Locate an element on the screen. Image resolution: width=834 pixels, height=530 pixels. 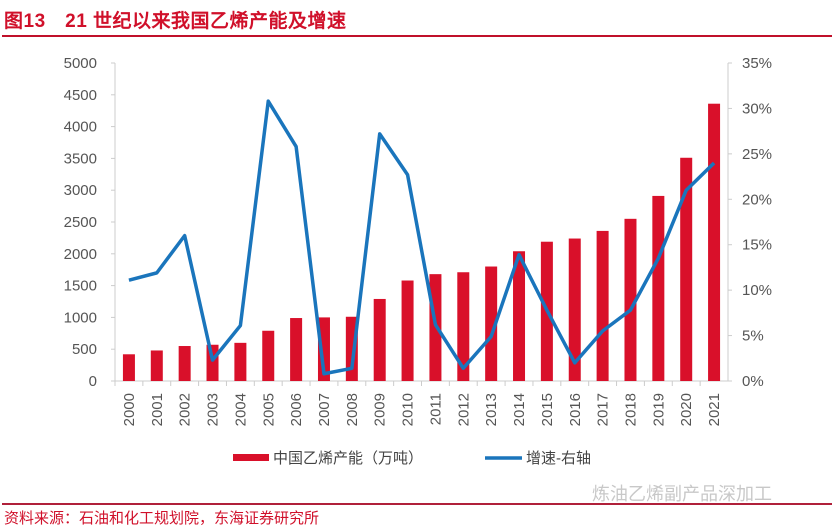
left-tick-label: 3000 is located at coordinates (80, 190).